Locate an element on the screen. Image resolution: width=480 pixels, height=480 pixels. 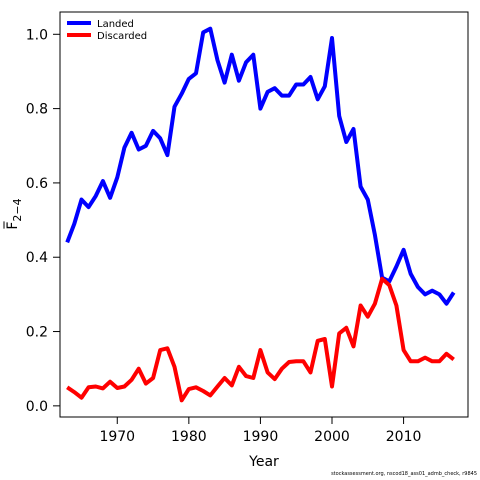
svg-text: F̅2−4 is located at coordinates (13, 213).